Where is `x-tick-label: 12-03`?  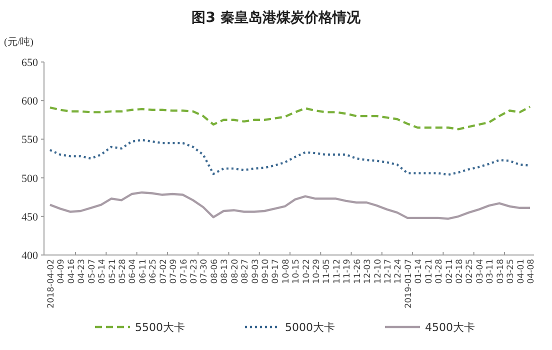
x-tick-label: 12-03 is located at coordinates (368, 271).